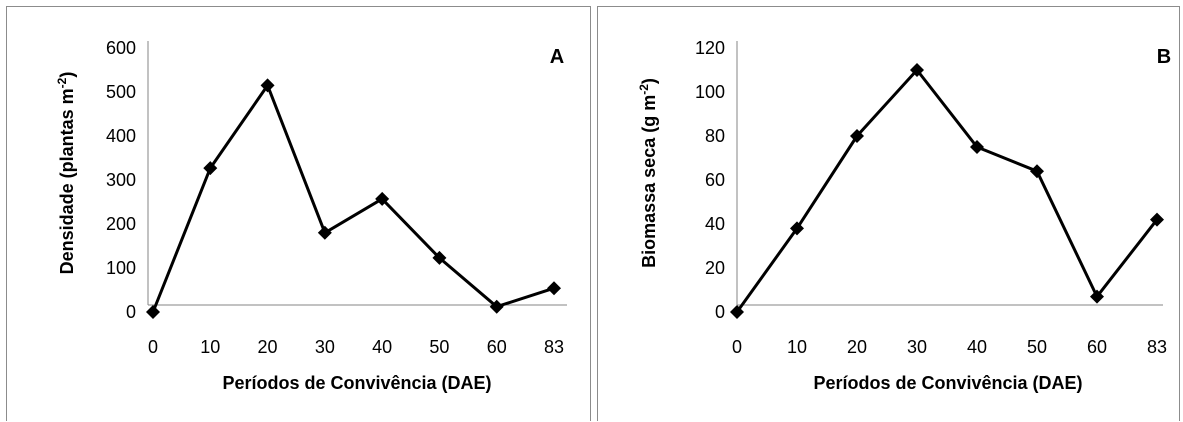 Image resolution: width=1183 pixels, height=422 pixels. I want to click on y-tick-labels: 0 100 200 300 400 500 600, so click(121, 180).